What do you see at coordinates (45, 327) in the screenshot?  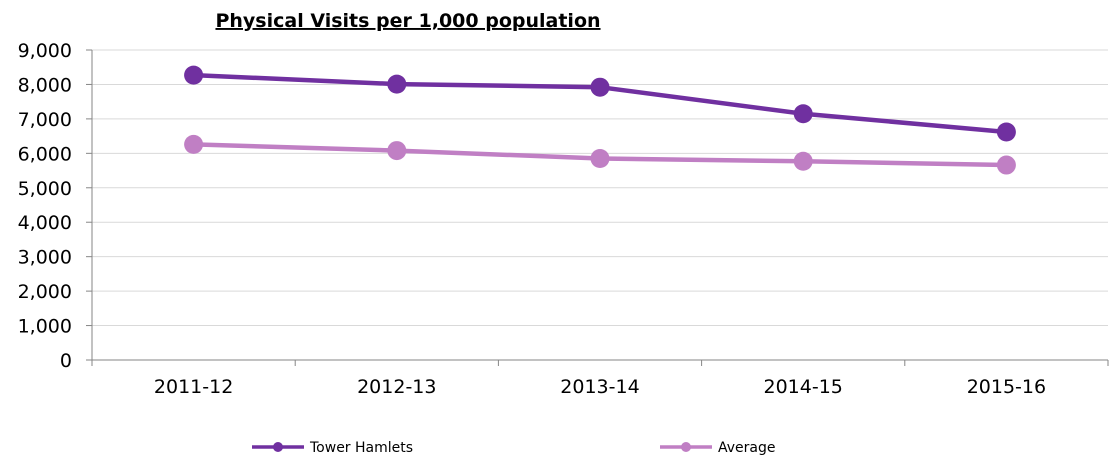 I see `y-tick-label: 1,000` at bounding box center [45, 327].